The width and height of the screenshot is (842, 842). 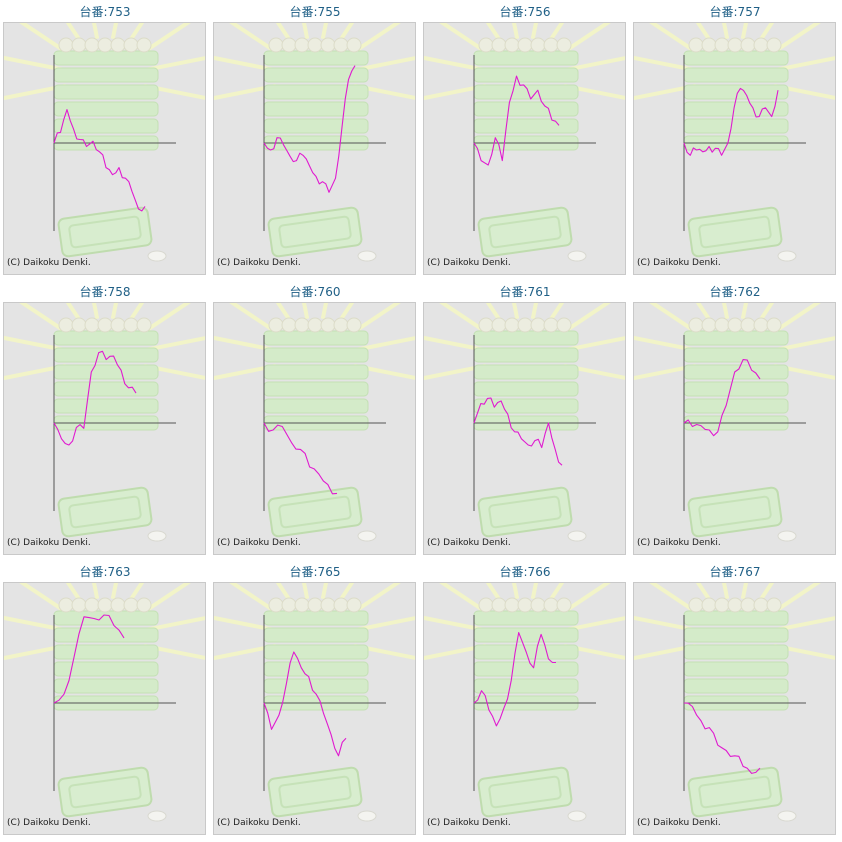 I want to click on chart-cell: 台番:766 (C) Daikoku Denki., so click(x=525, y=700).